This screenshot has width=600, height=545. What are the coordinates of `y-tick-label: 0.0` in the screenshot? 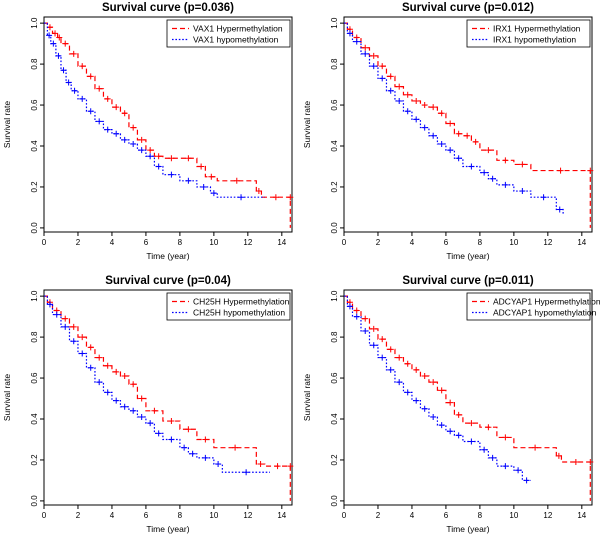 It's located at (34, 501).